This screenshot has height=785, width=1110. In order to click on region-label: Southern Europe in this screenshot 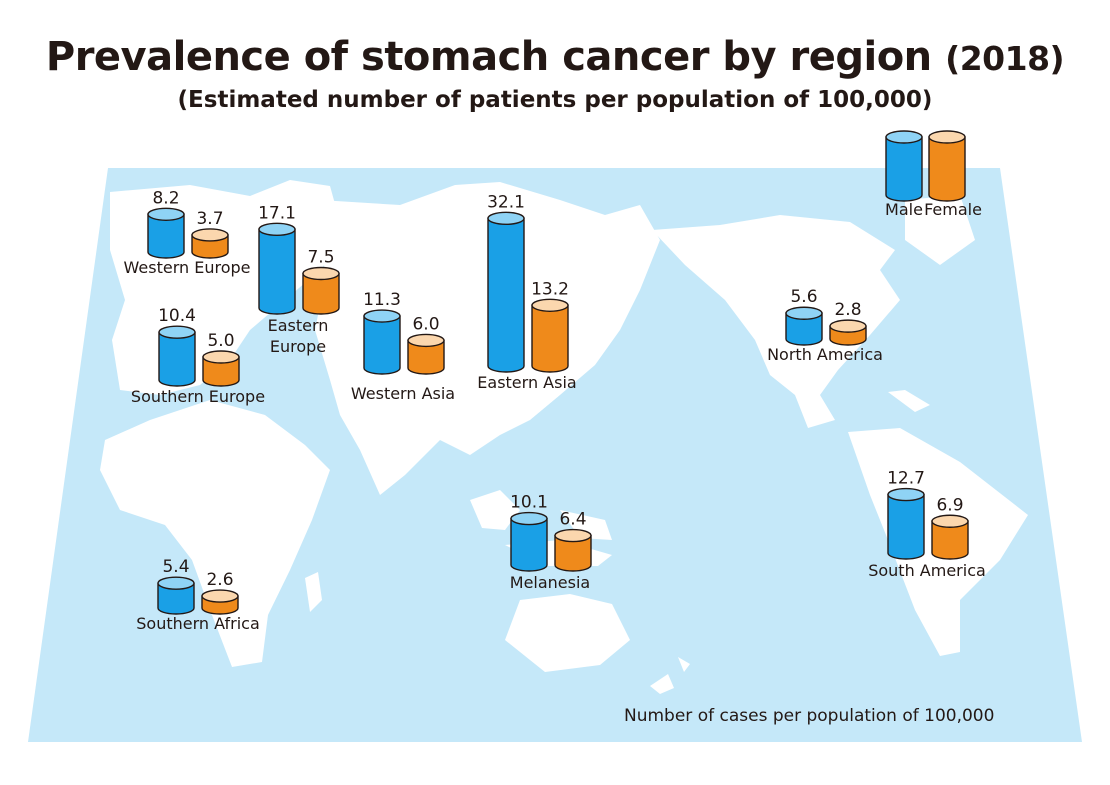, I will do `click(198, 396)`.